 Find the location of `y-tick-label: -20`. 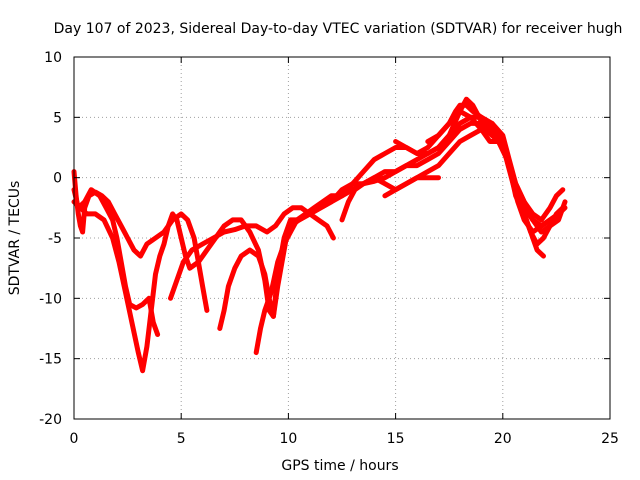

y-tick-label: -20 is located at coordinates (50, 420).